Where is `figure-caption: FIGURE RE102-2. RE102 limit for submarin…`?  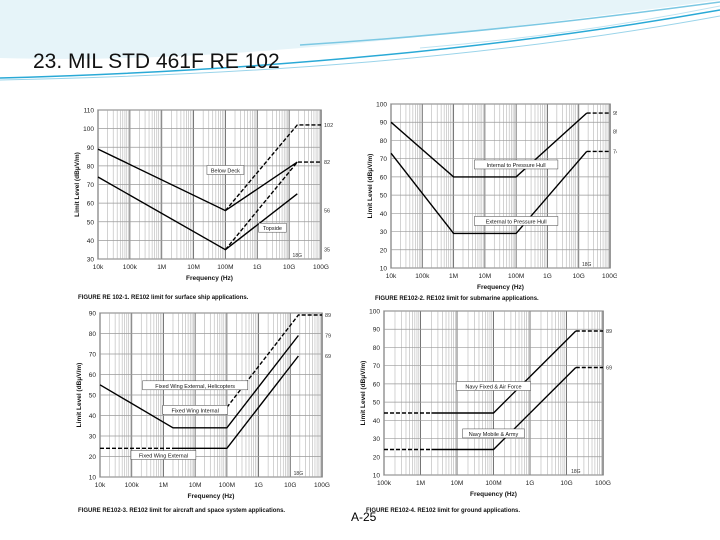 figure-caption: FIGURE RE102-2. RE102 limit for submarin… is located at coordinates (457, 299).